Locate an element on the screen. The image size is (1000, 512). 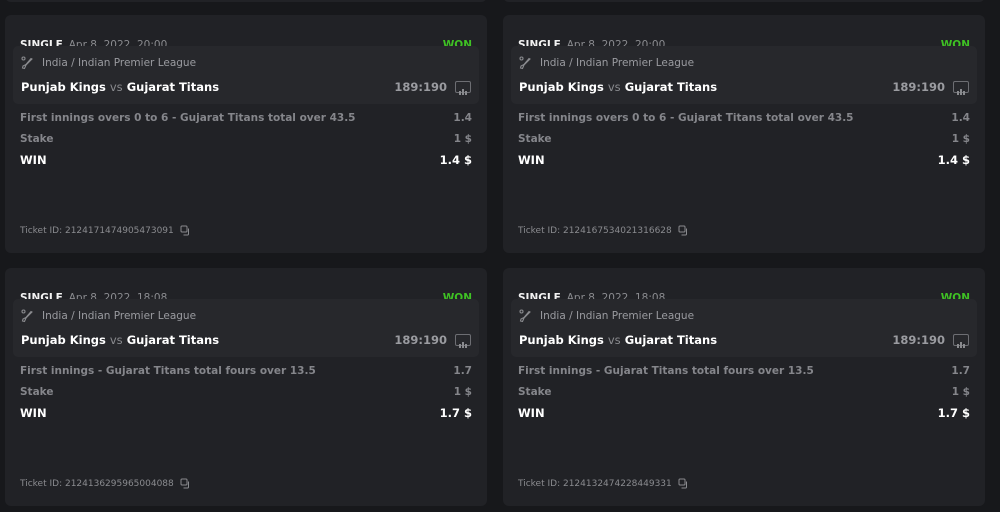
ticket-id-text: Ticket ID: 2124167534021316628 is located at coordinates (595, 230).